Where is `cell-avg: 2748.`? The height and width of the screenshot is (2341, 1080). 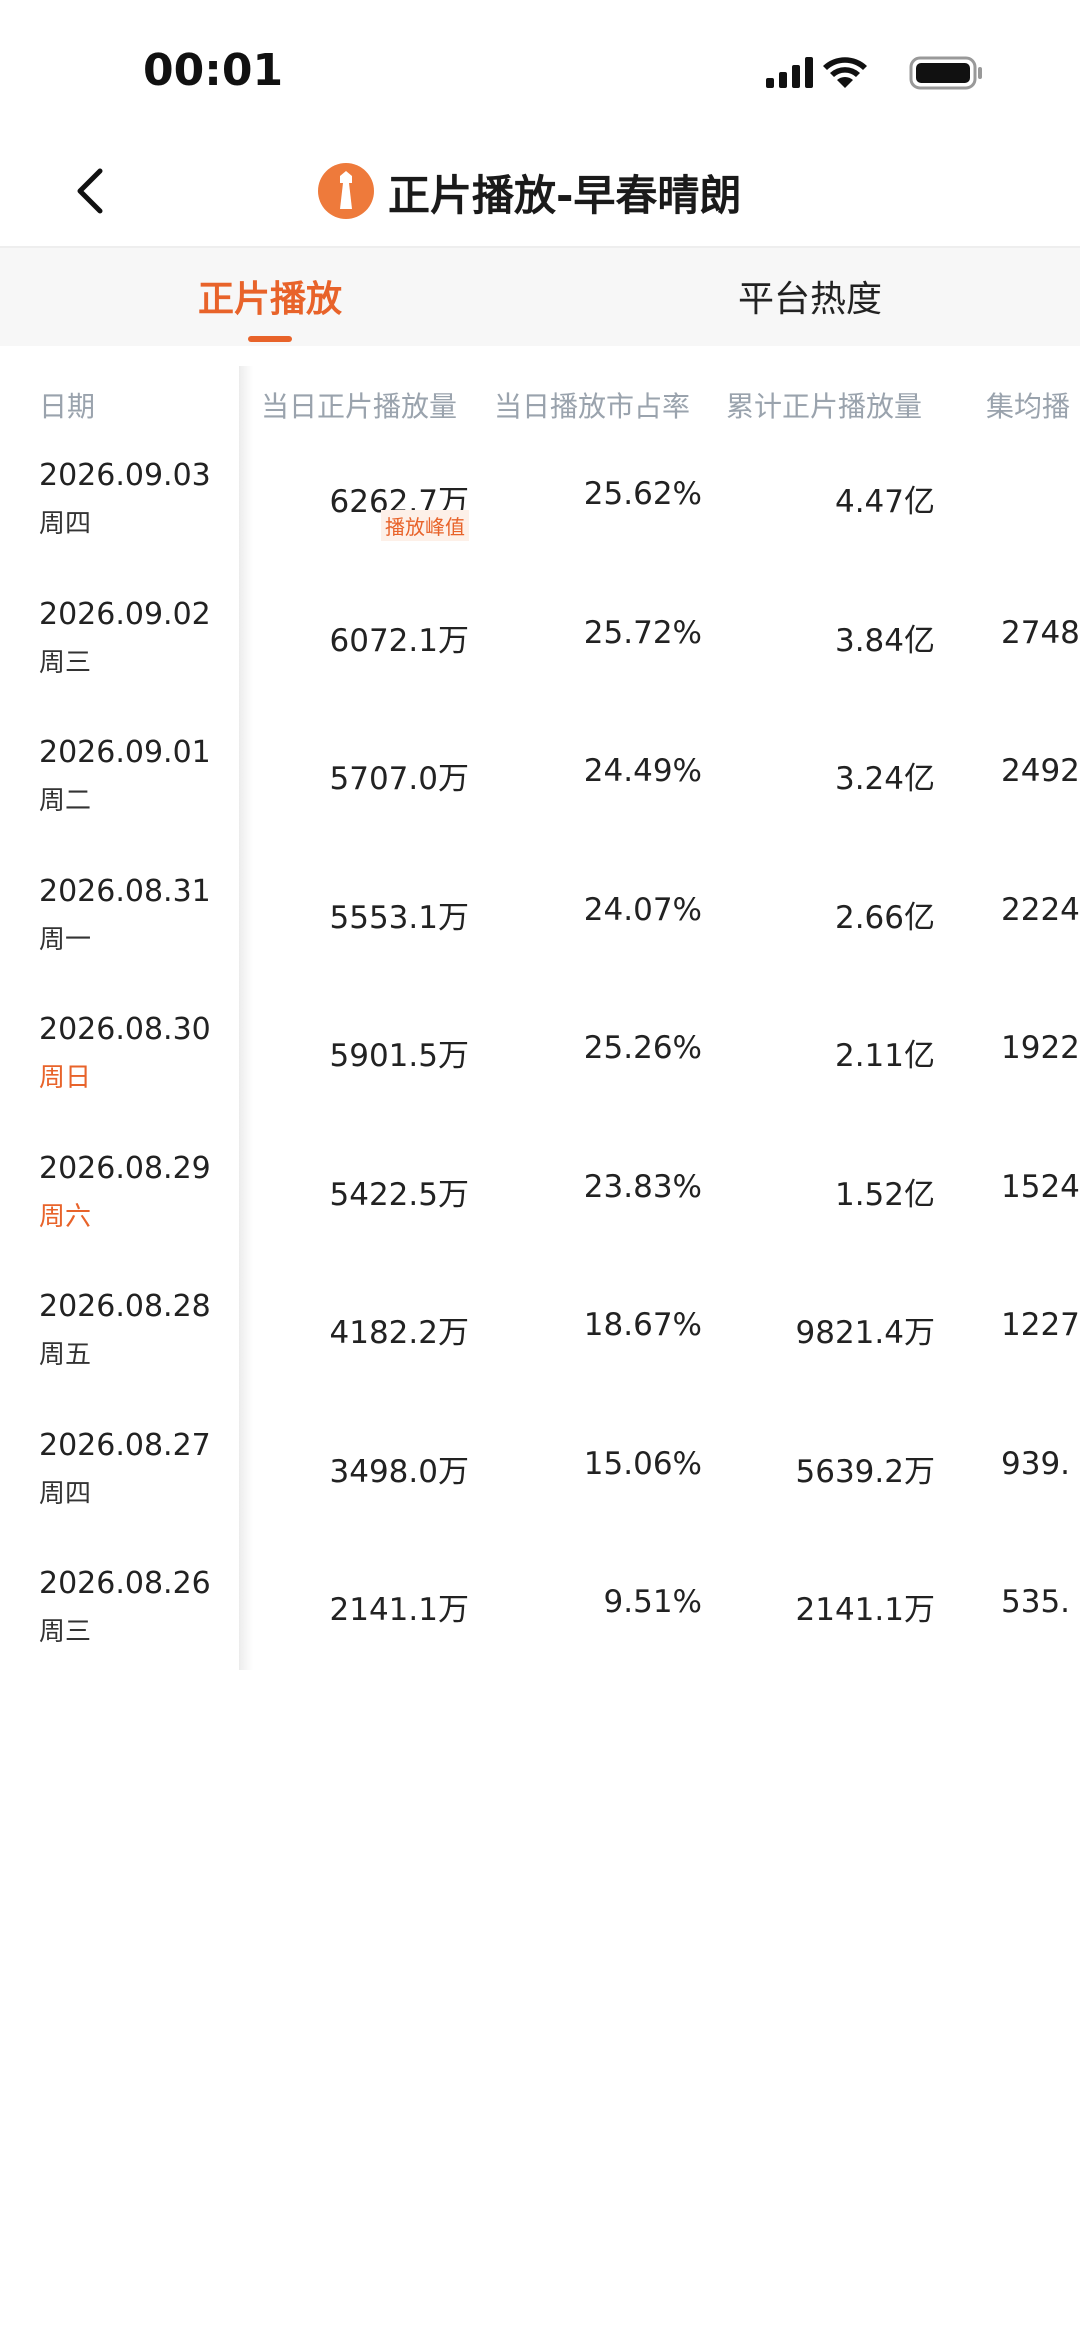
cell-avg: 2748. is located at coordinates (1040, 632).